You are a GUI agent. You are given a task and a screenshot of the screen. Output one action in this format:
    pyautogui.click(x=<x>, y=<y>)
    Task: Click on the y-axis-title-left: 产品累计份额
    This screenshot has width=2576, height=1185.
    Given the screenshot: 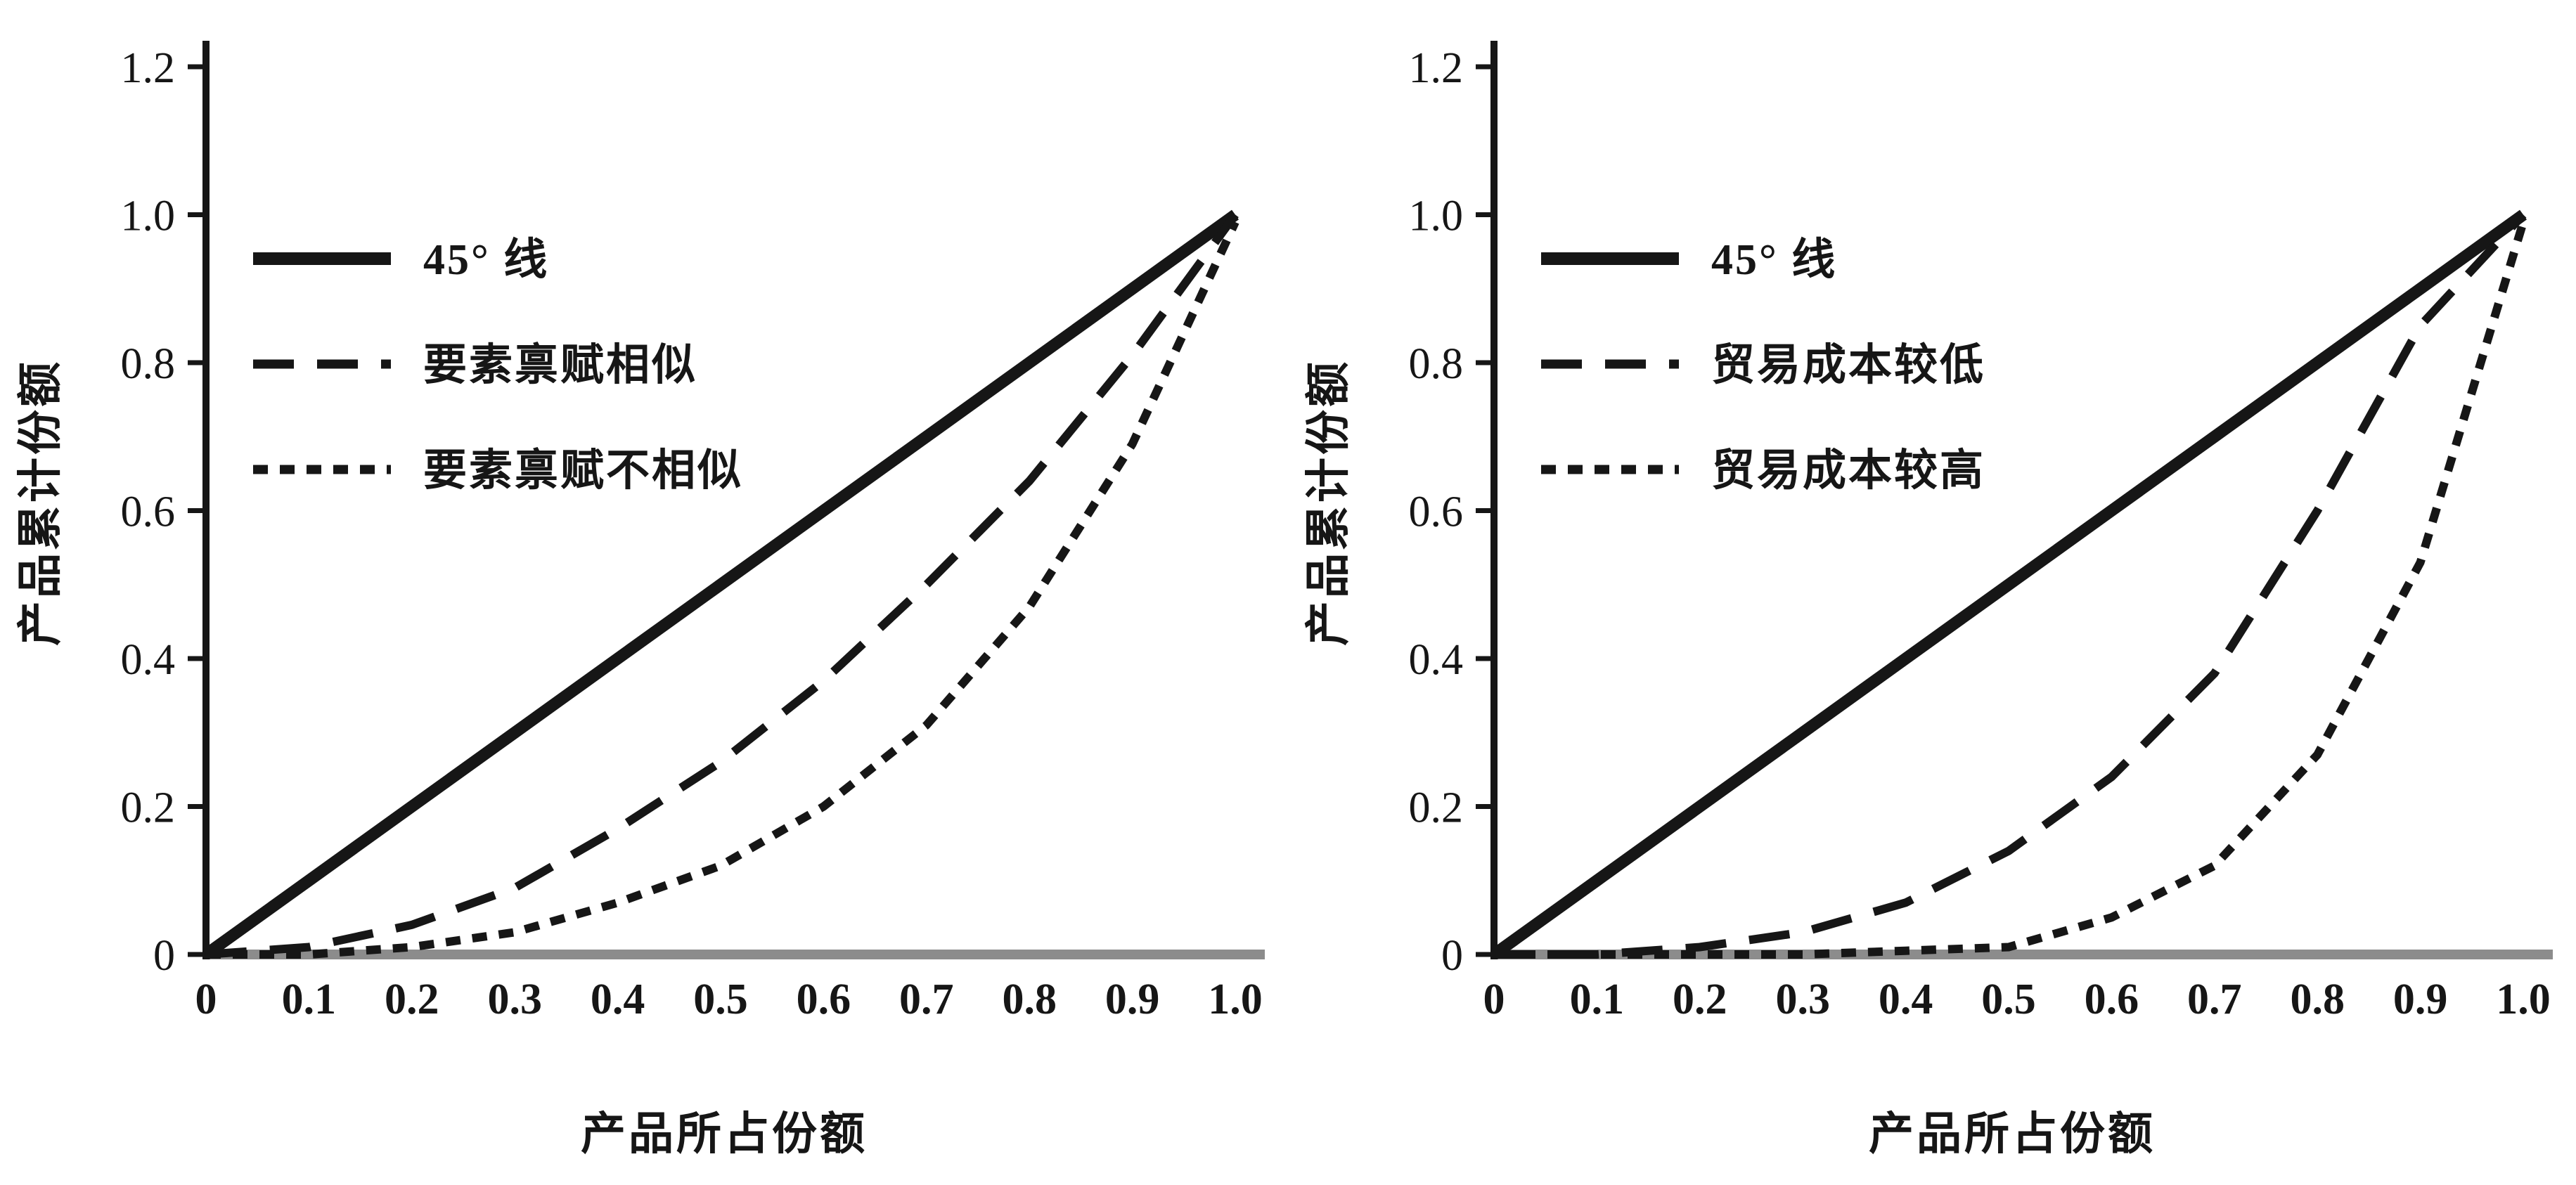 What is the action you would take?
    pyautogui.click(x=40, y=502)
    